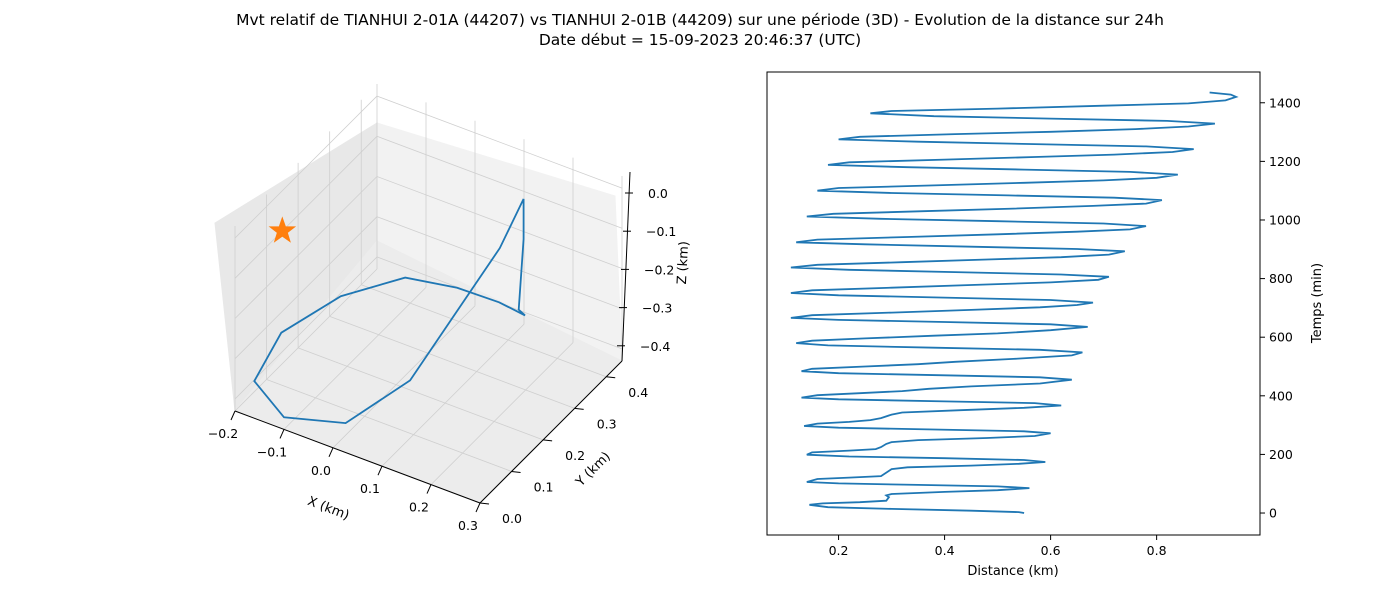  I want to click on x-tick-label-3d: 0.2, so click(419, 507).